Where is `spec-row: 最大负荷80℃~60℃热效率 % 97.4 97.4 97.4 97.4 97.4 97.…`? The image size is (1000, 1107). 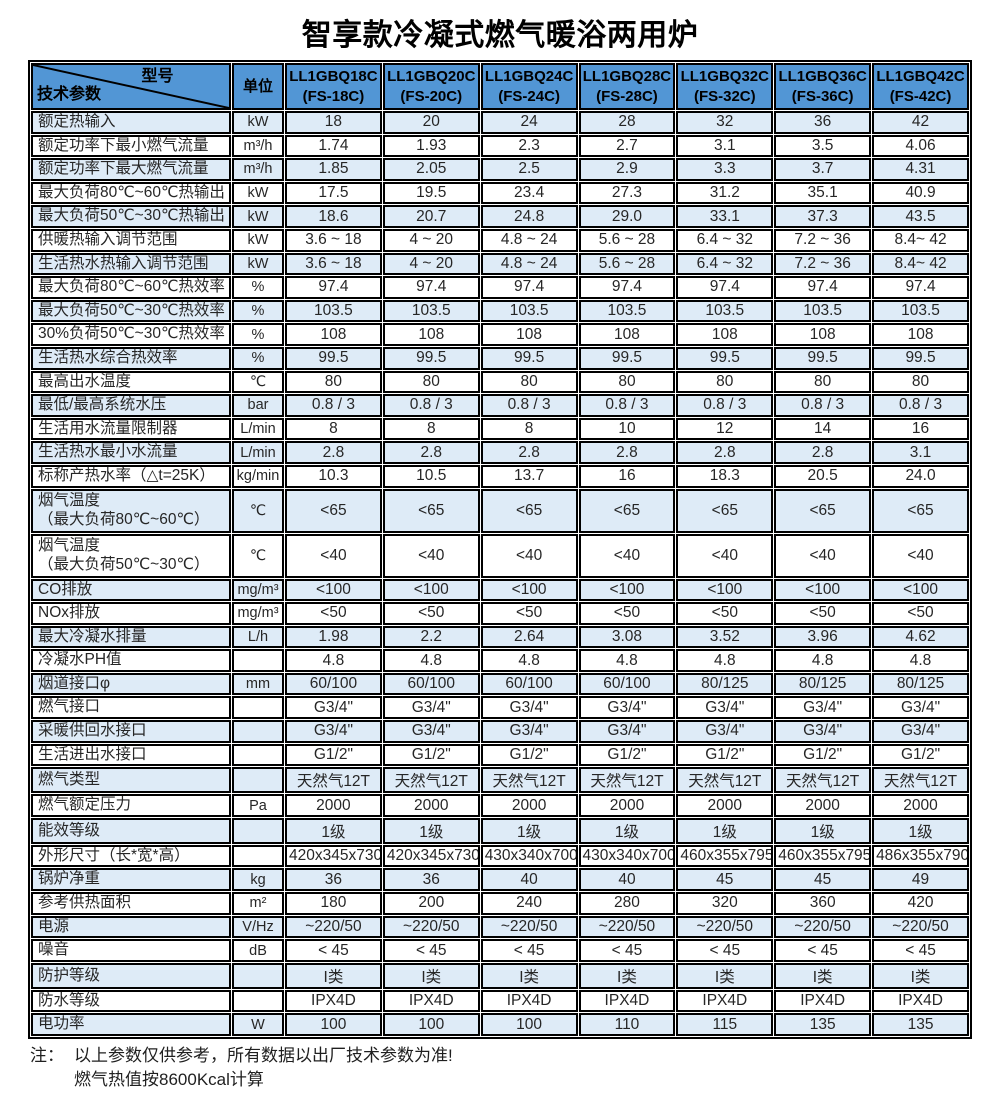
spec-row: 最大负荷80℃~60℃热效率 % 97.4 97.4 97.4 97.4 97.4 97.… is located at coordinates (500, 287).